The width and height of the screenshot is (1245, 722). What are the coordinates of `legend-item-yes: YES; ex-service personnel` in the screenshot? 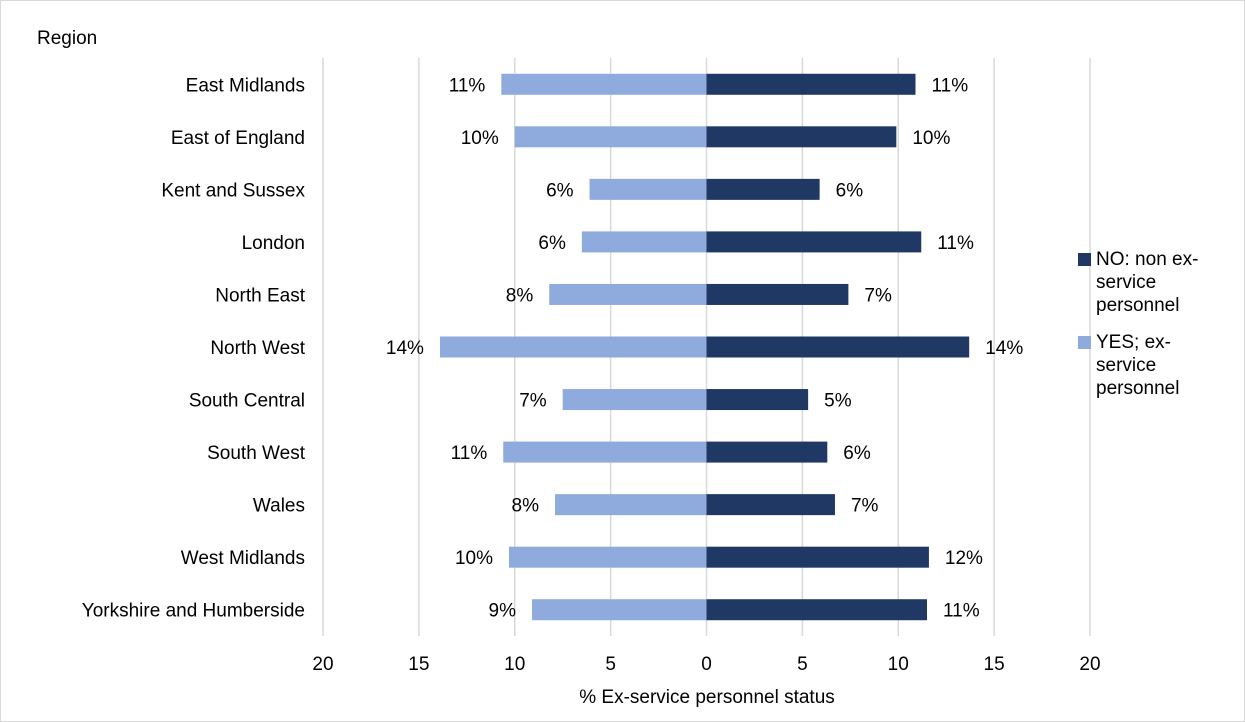 It's located at (1154, 365).